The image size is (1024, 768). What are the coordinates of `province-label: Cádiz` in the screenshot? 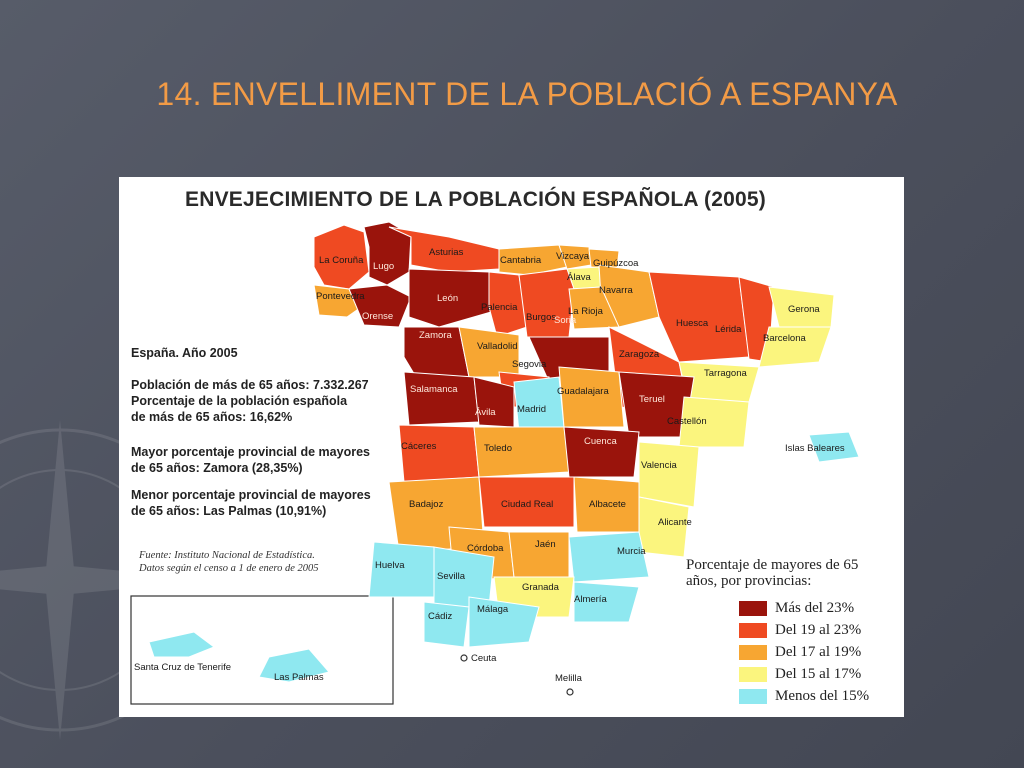 It's located at (440, 616).